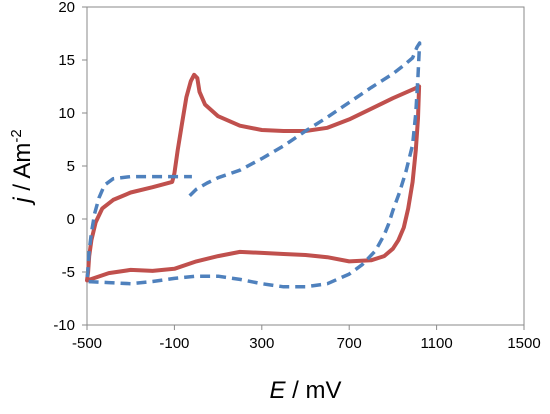 This screenshot has height=414, width=550. What do you see at coordinates (305, 390) in the screenshot?
I see `x-axis-title: E / mV` at bounding box center [305, 390].